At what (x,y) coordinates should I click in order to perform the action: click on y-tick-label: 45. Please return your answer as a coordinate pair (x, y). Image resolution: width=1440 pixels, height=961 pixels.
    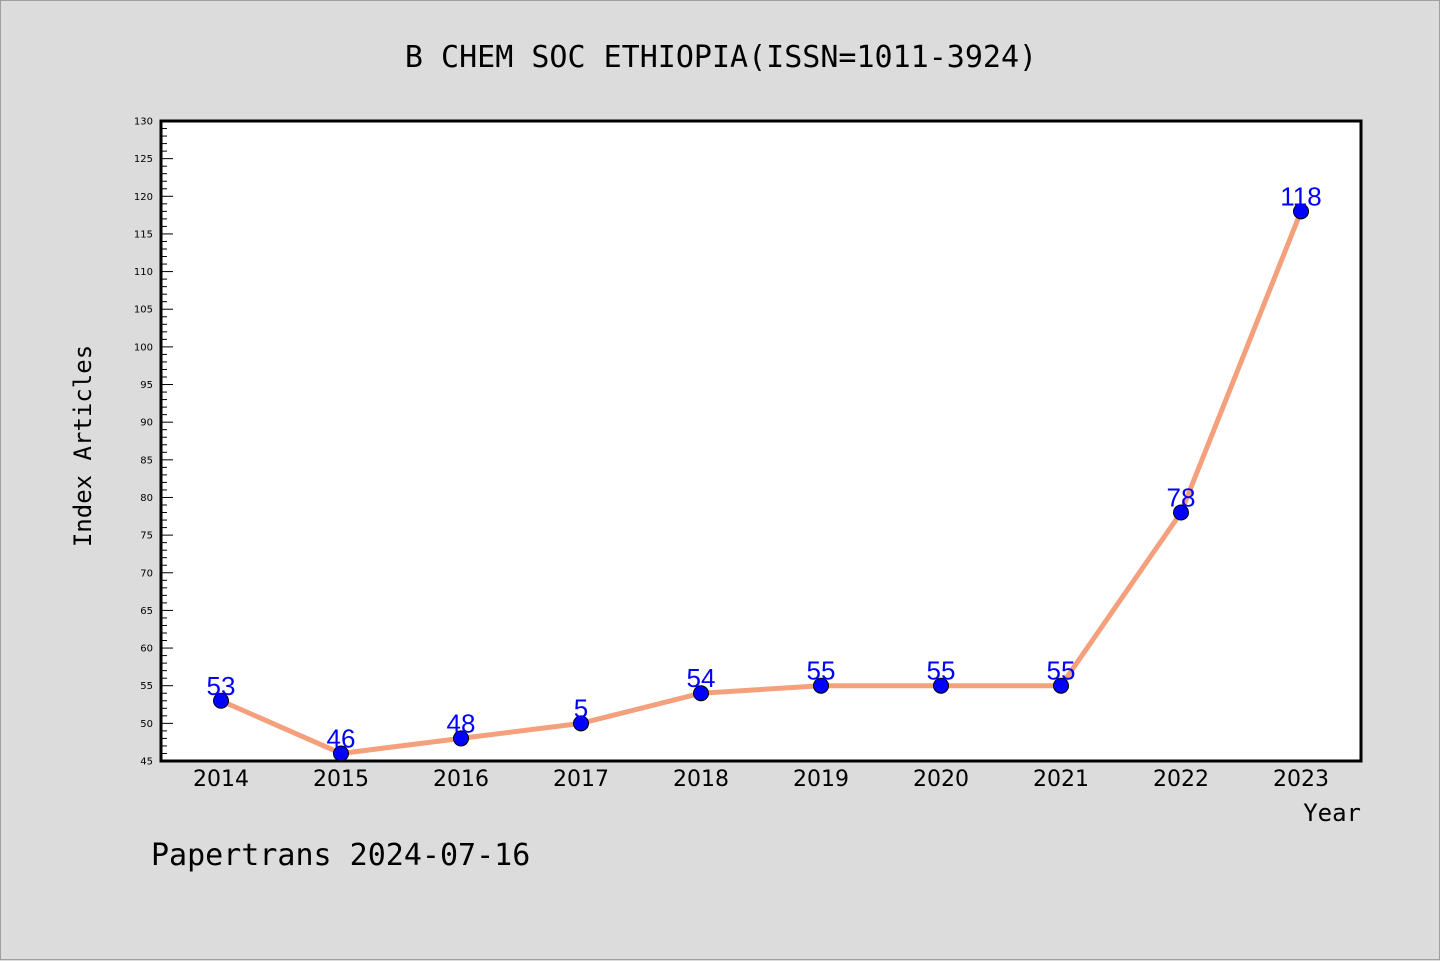
    Looking at the image, I should click on (146, 762).